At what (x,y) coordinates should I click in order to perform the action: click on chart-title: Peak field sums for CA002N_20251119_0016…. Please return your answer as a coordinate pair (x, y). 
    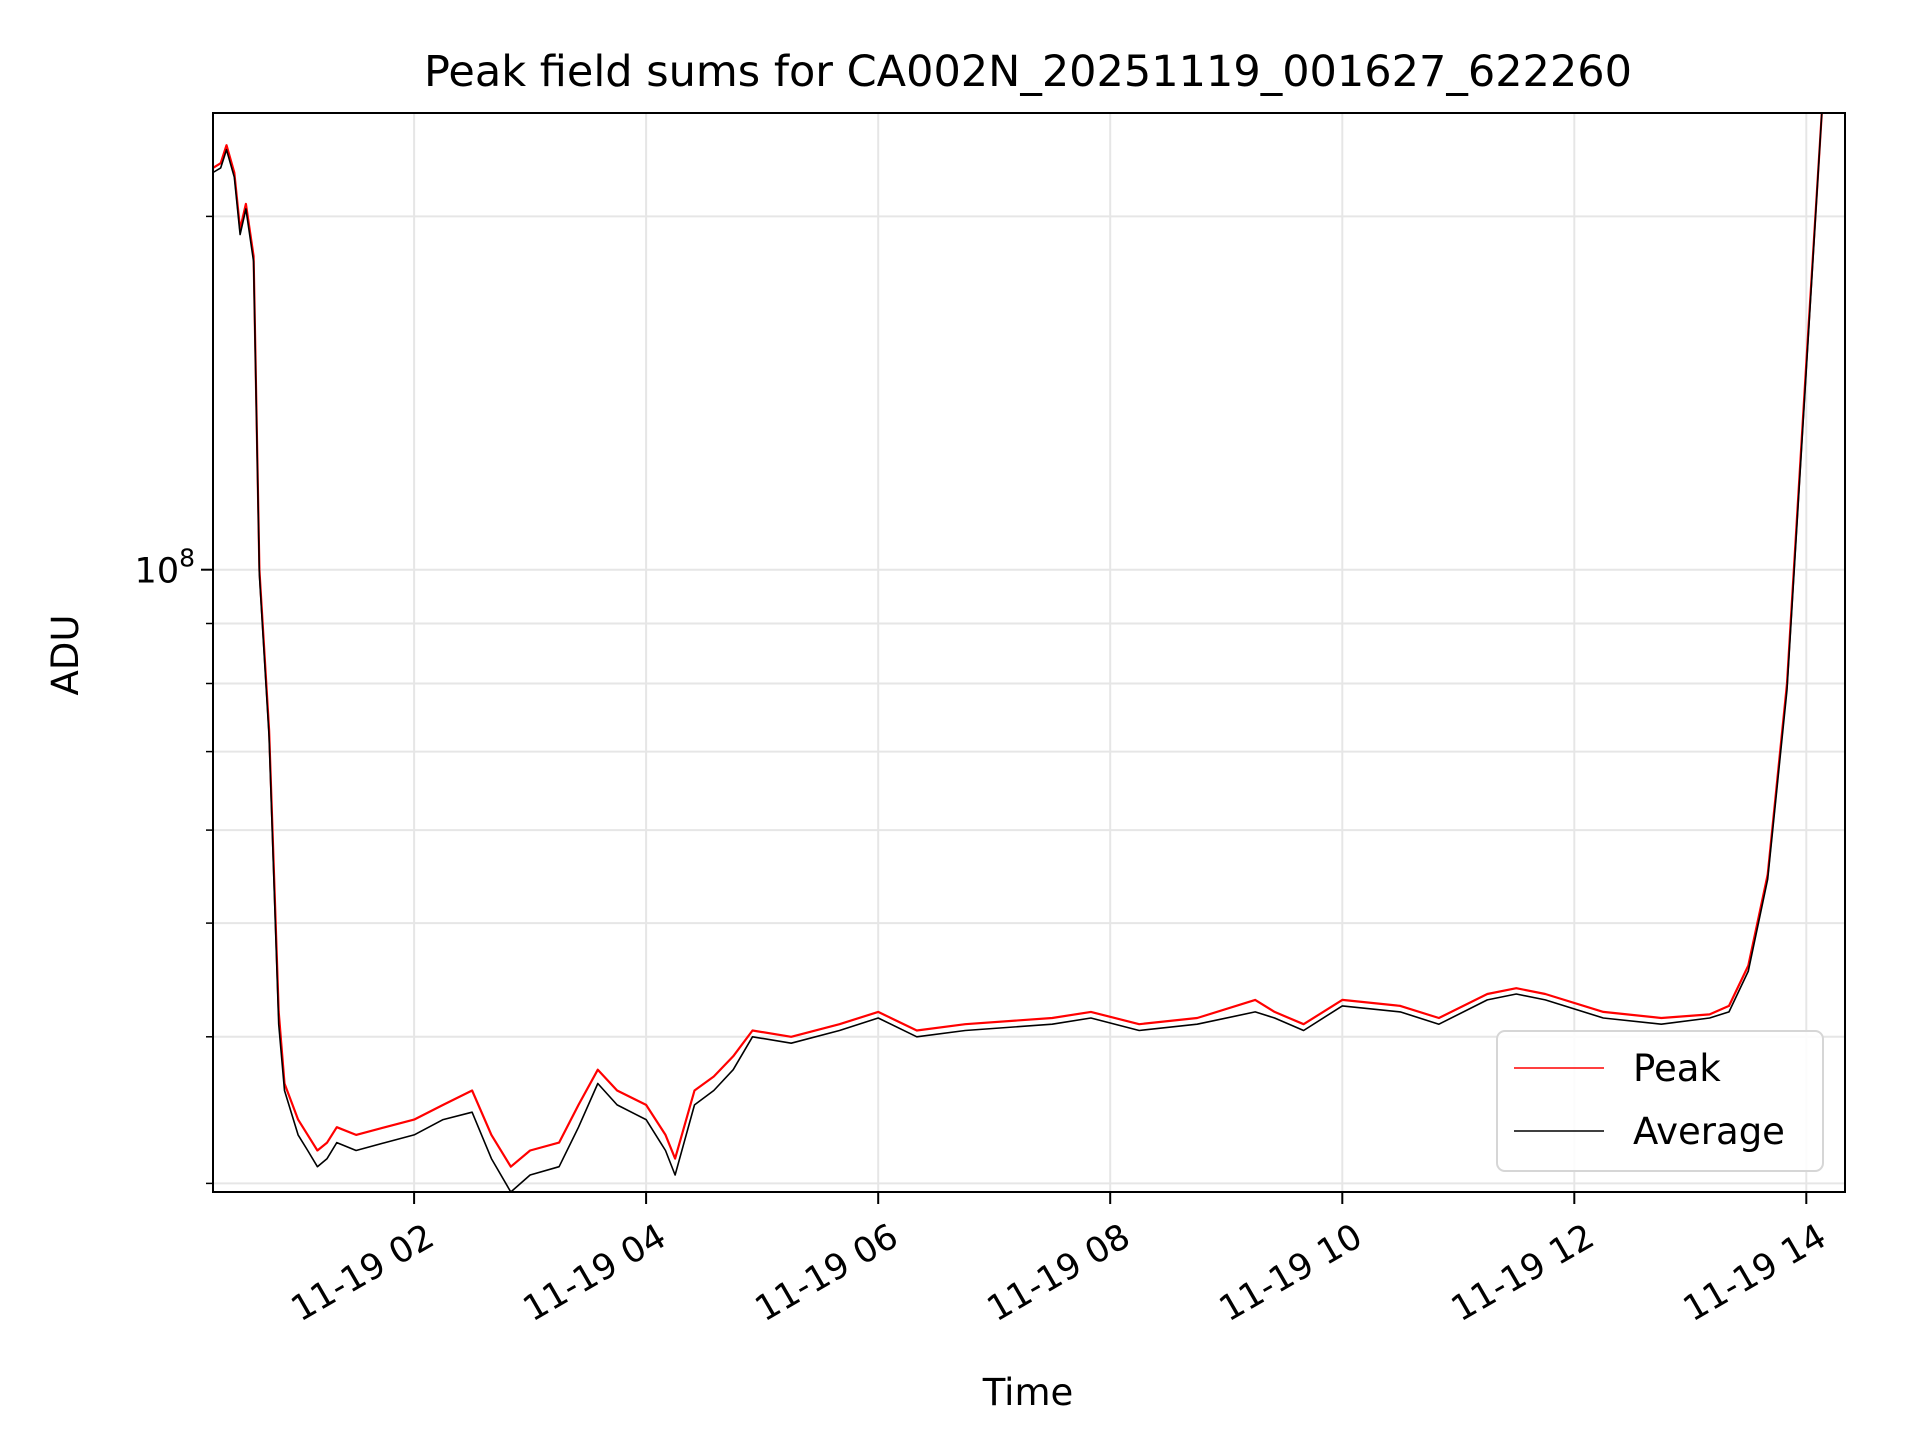
    Looking at the image, I should click on (1028, 72).